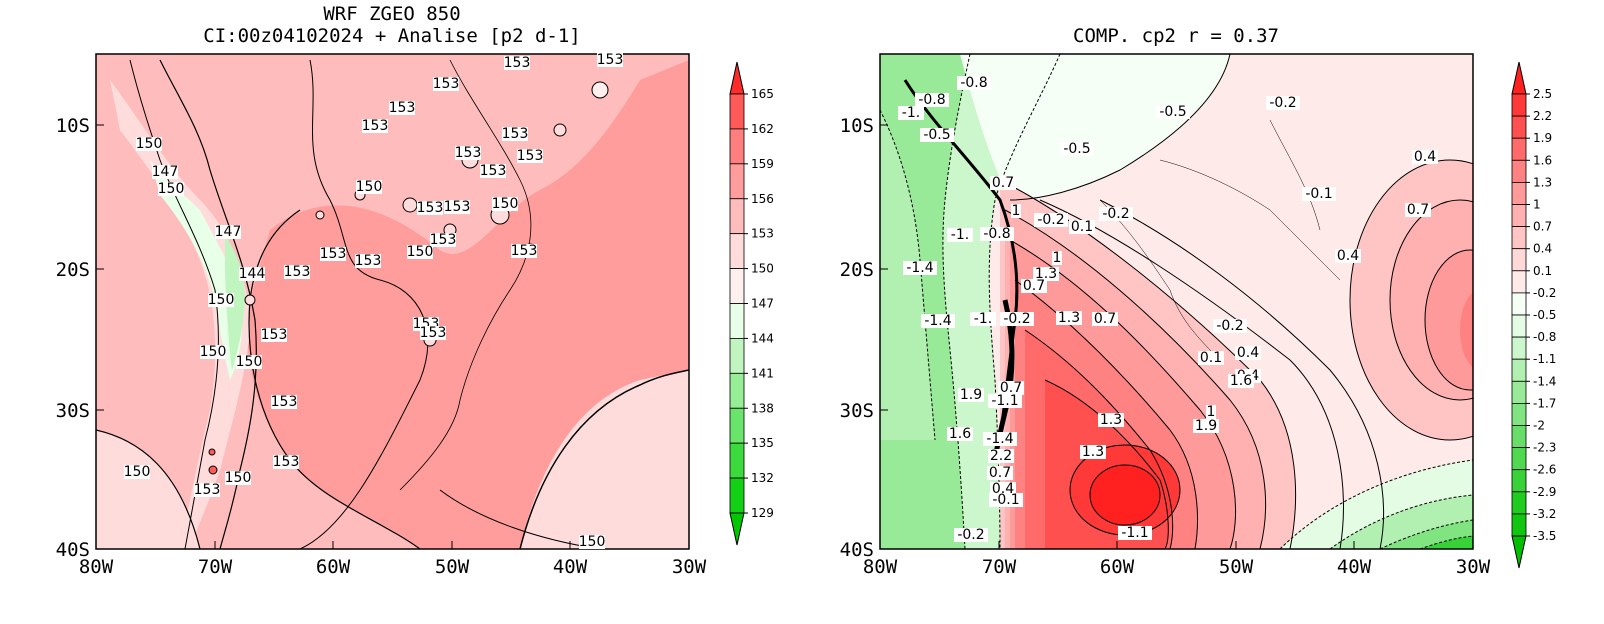 This screenshot has width=1604, height=624. I want to click on left-ytick-40s: 40S, so click(73, 550).